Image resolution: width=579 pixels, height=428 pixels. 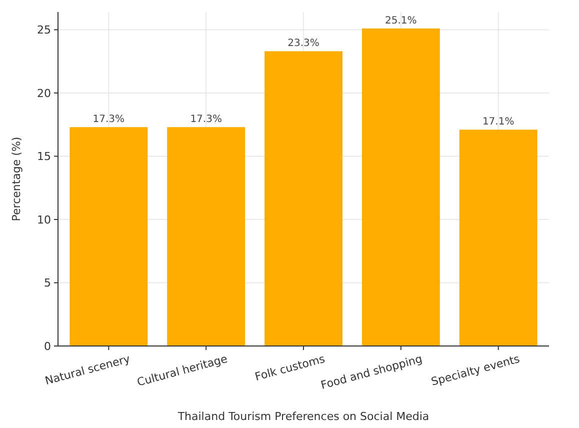 What do you see at coordinates (401, 20) in the screenshot?
I see `data-label: 25.1%` at bounding box center [401, 20].